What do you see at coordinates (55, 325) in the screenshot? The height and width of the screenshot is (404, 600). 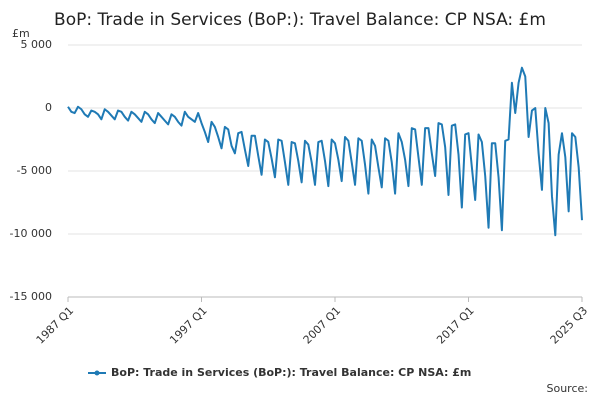 I see `x-tick-label: 1987 Q1` at bounding box center [55, 325].